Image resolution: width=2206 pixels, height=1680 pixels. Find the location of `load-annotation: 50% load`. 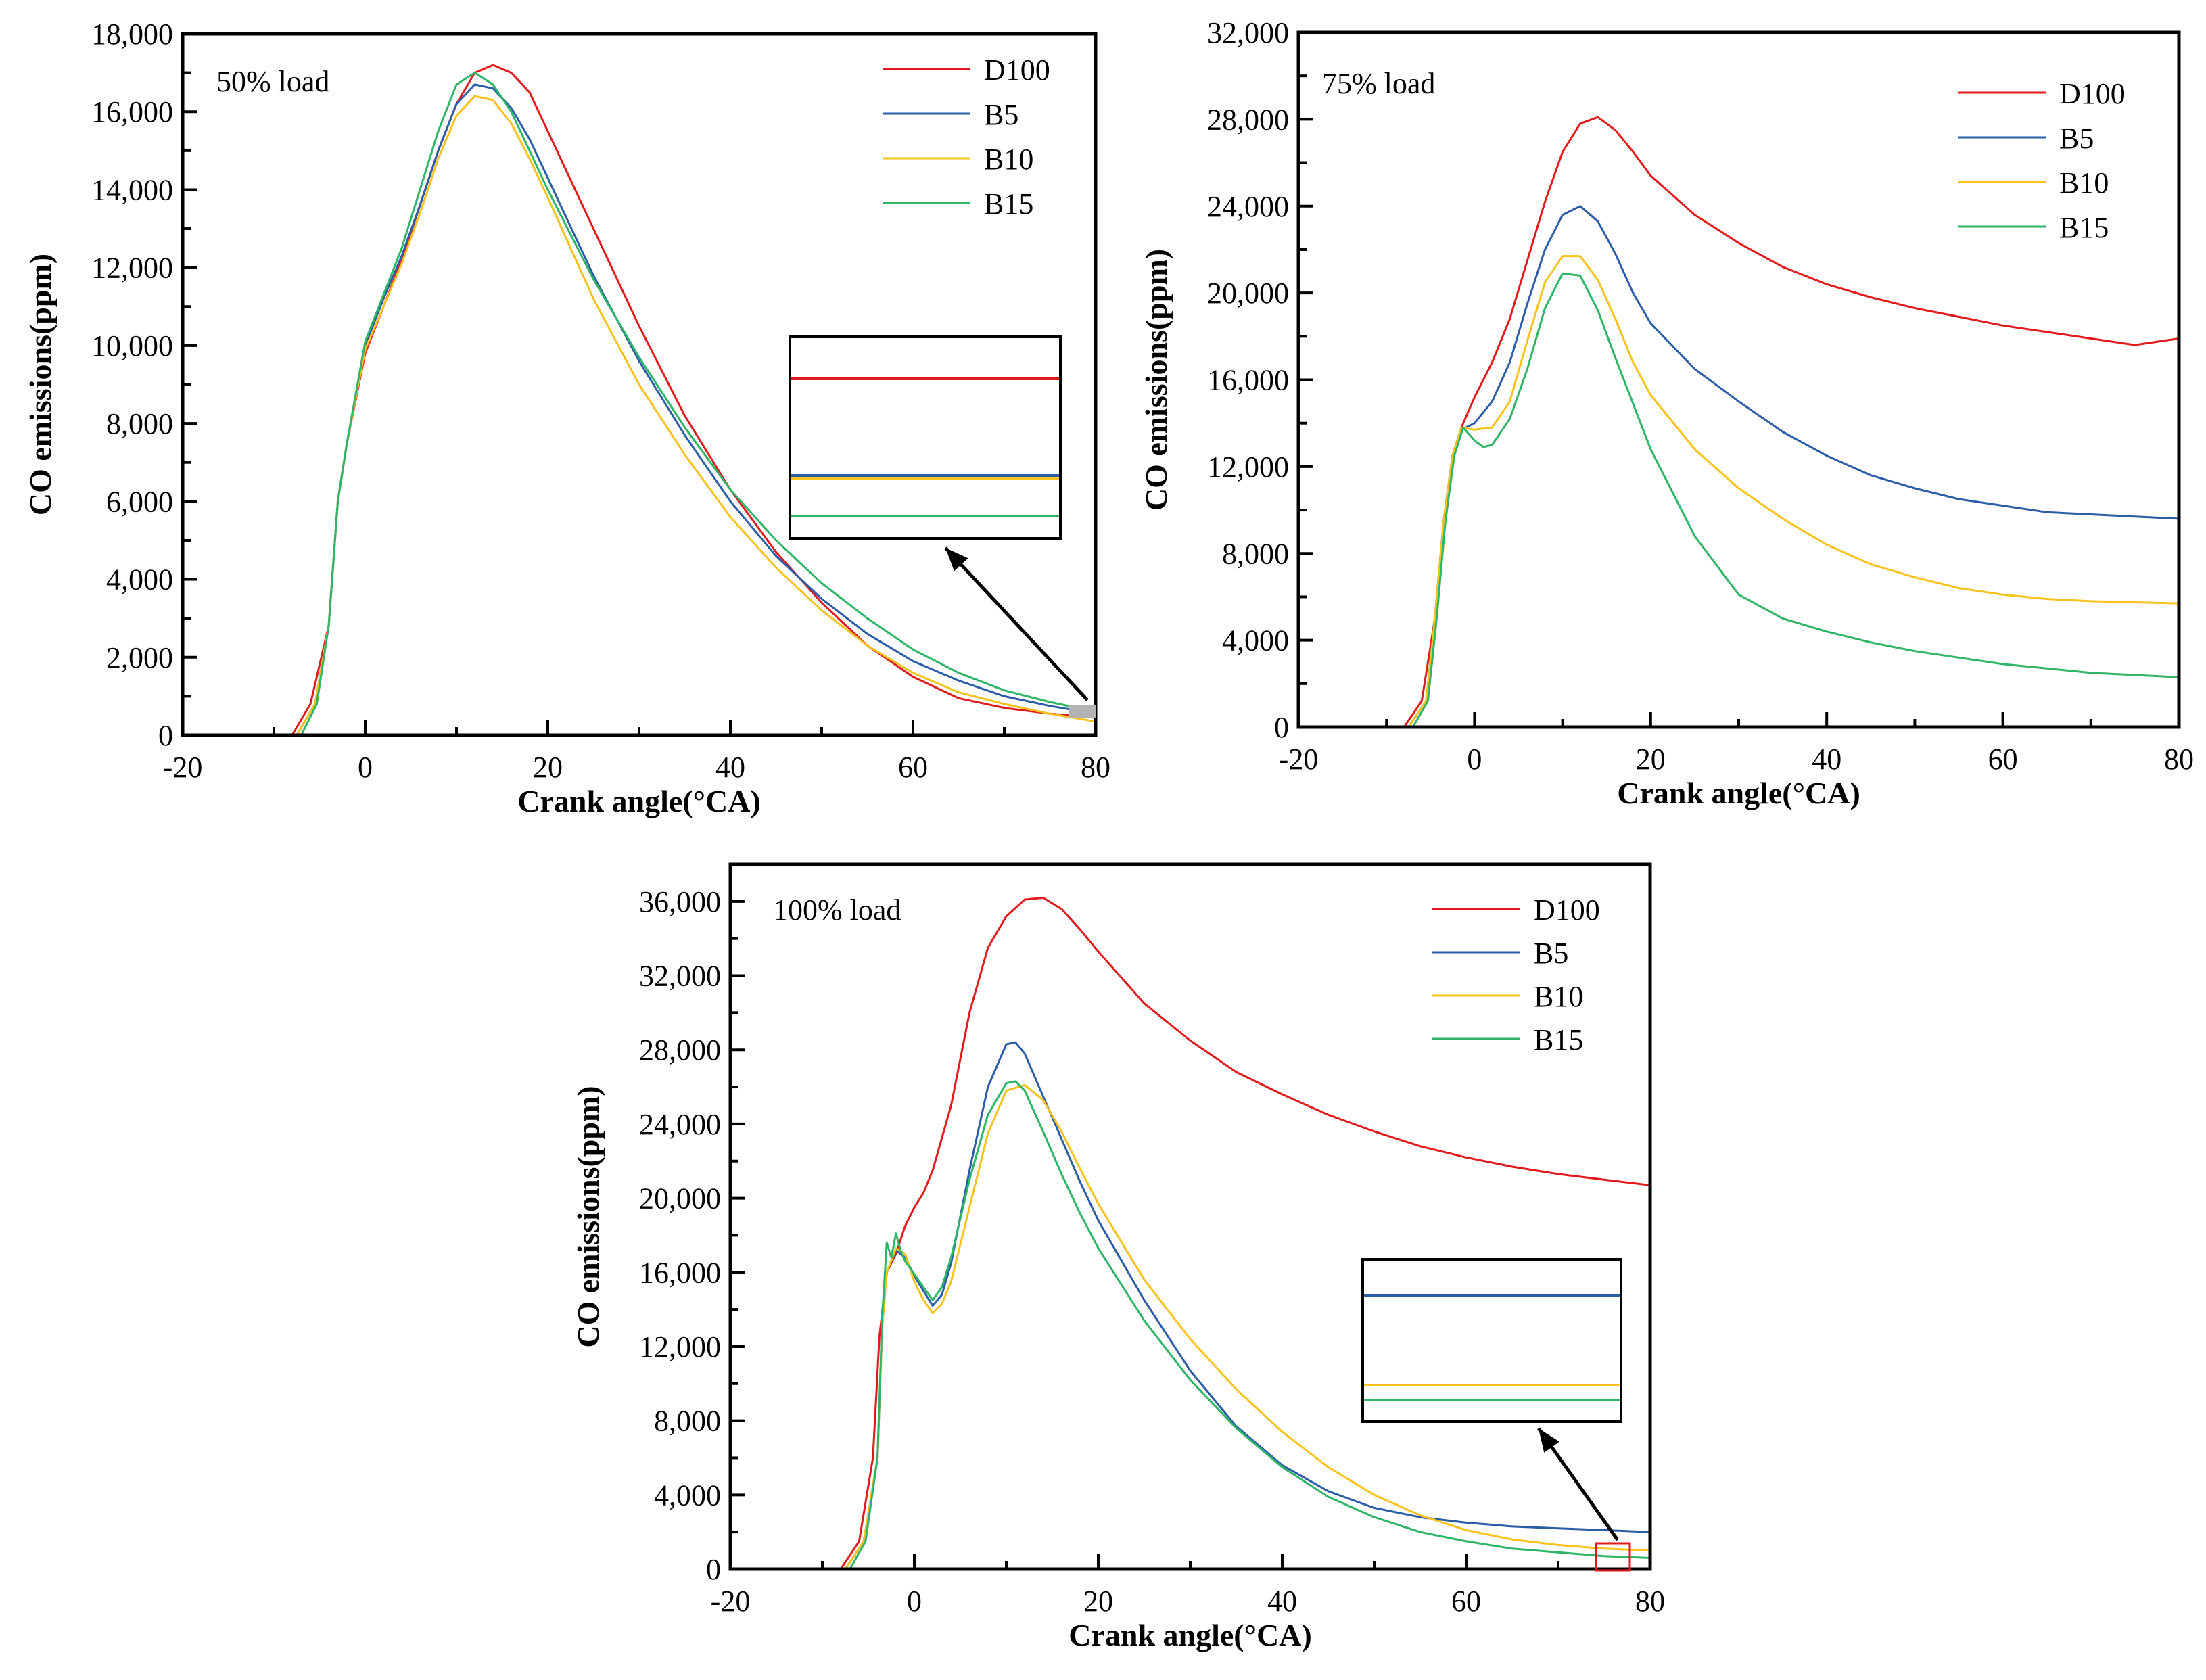

load-annotation: 50% load is located at coordinates (272, 81).